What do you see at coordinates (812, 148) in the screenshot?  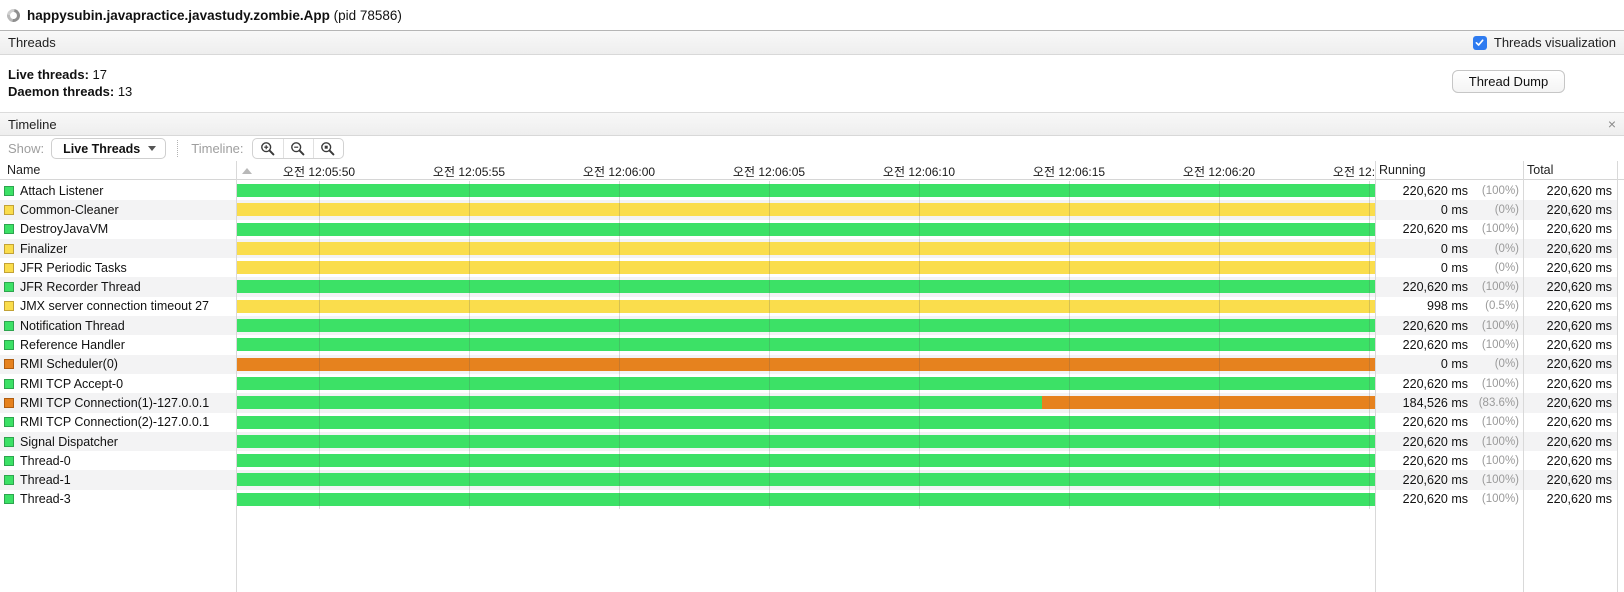 I see `timeline-toolbar: Show: Live Threads Timeline:` at bounding box center [812, 148].